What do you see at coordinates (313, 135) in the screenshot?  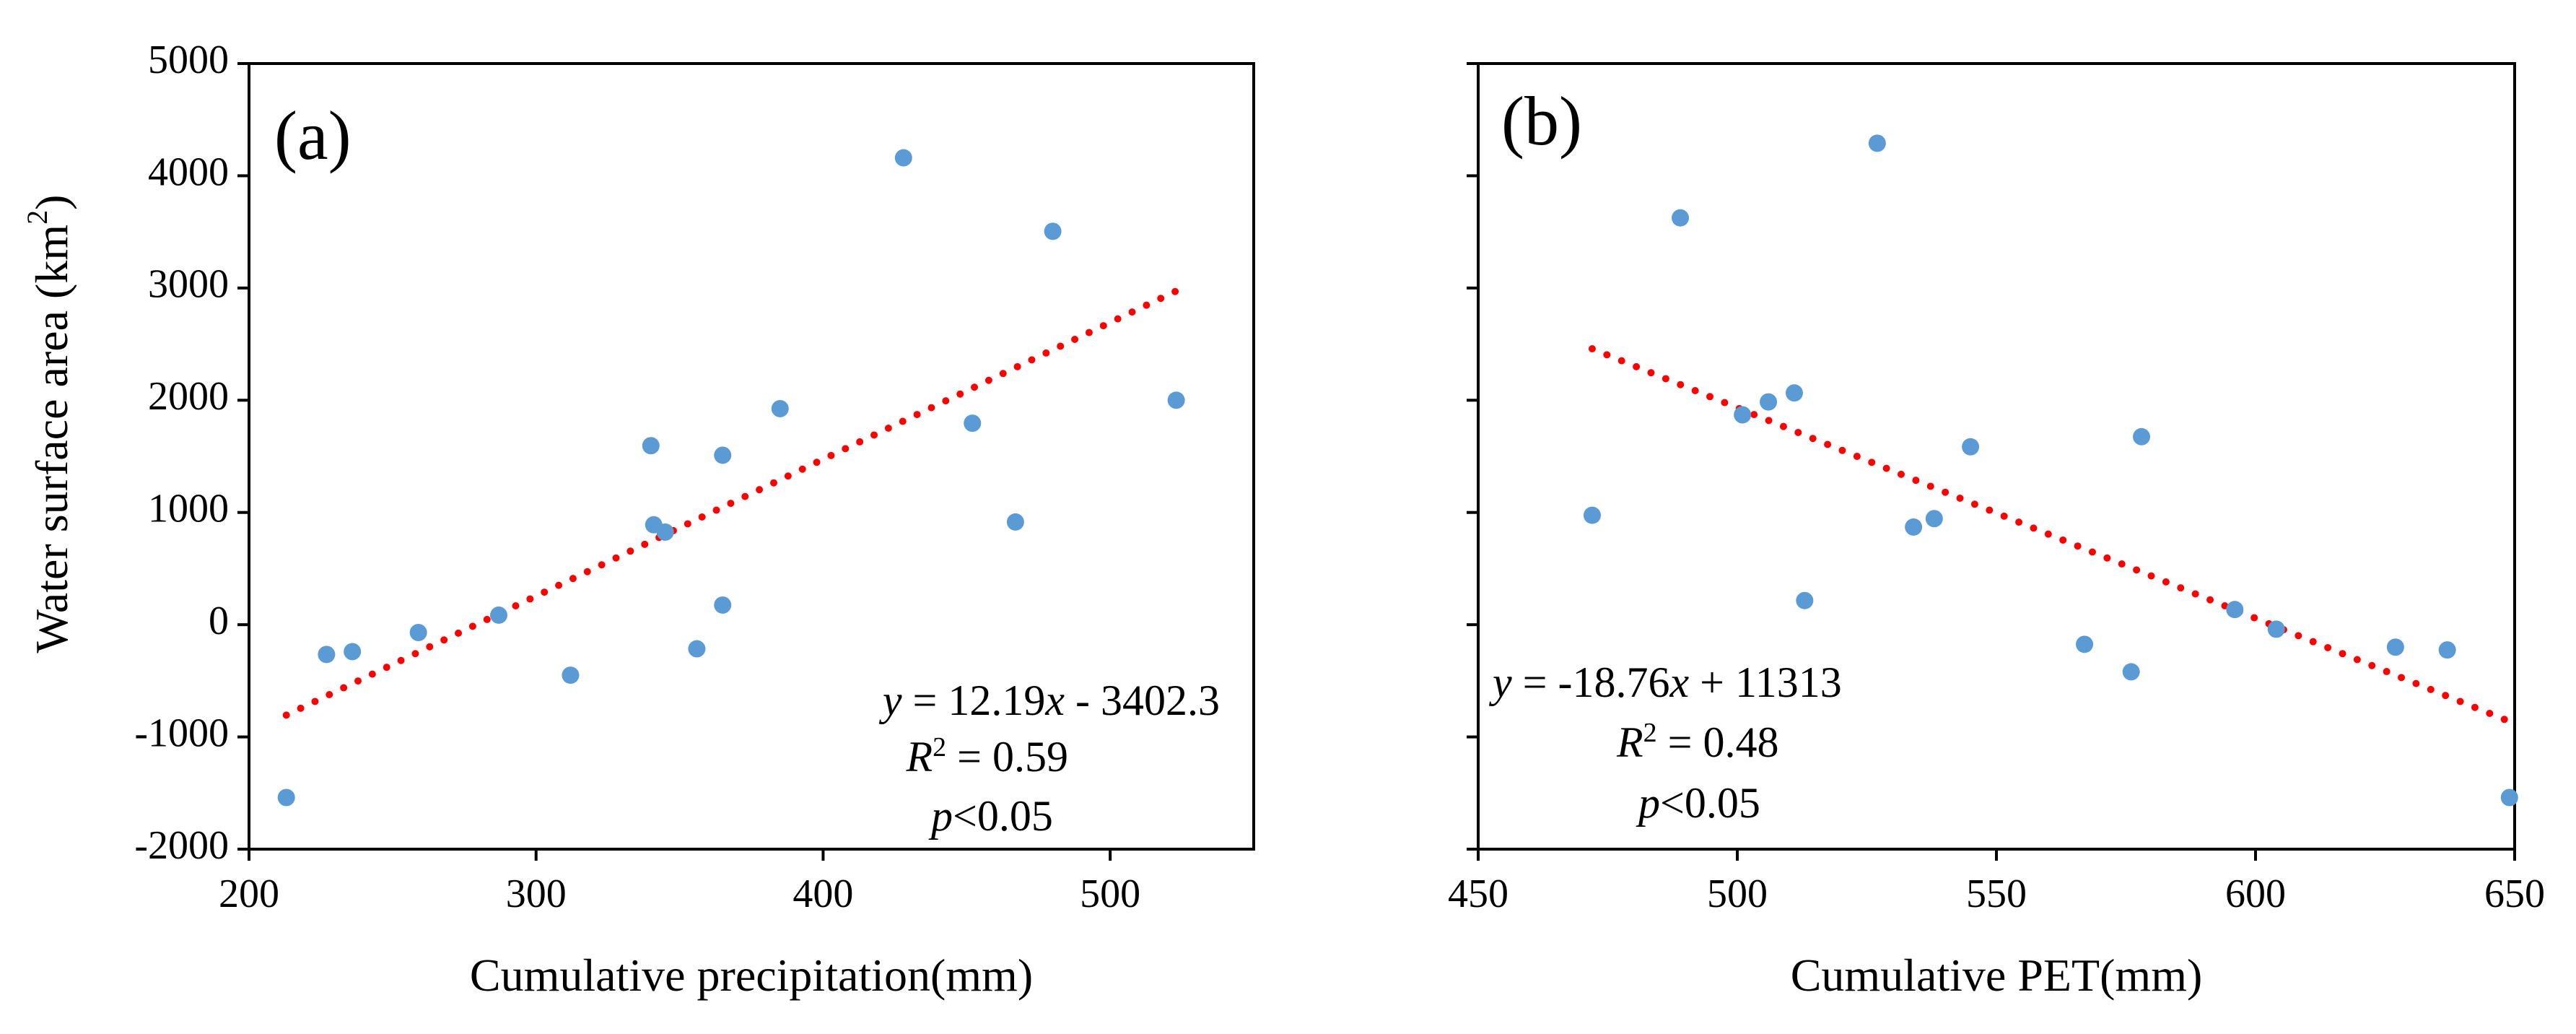 I see `panel-label: (a)` at bounding box center [313, 135].